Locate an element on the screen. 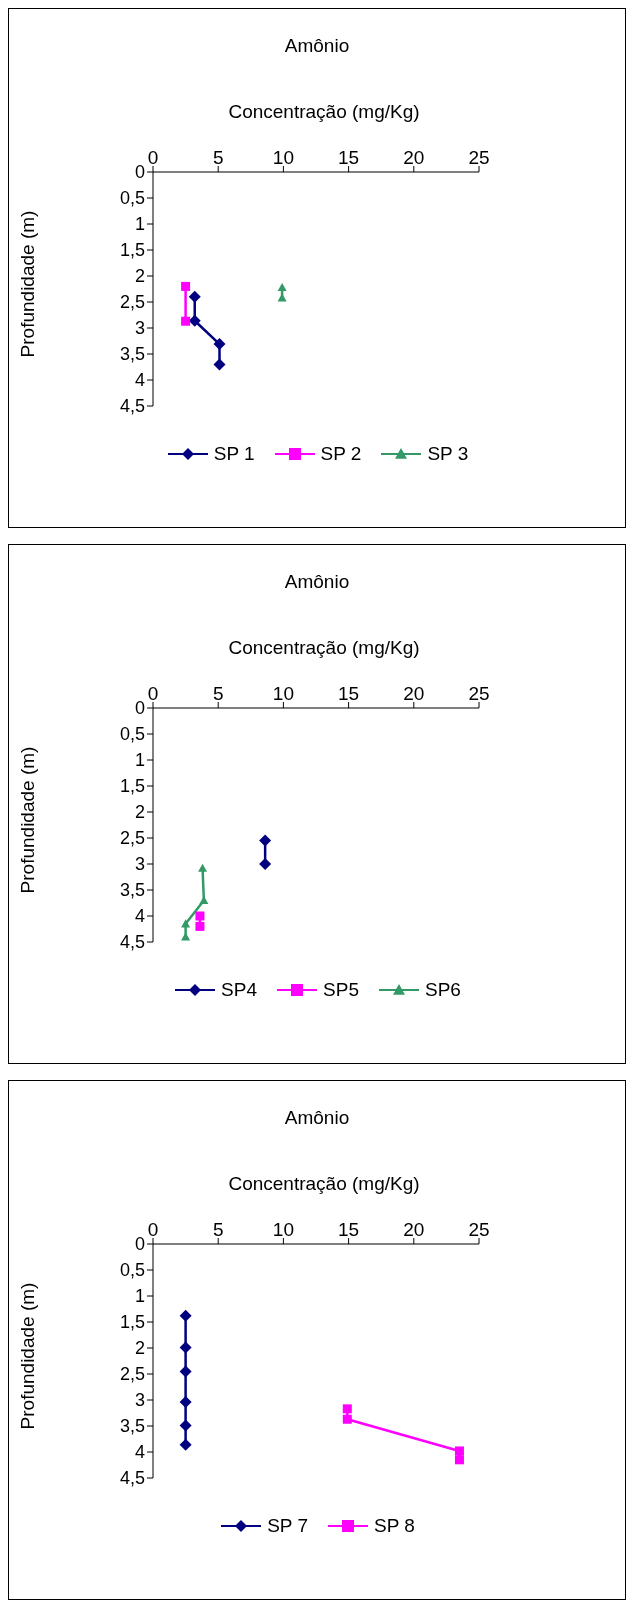 This screenshot has width=640, height=1618. legend-label: SP5 is located at coordinates (341, 990).